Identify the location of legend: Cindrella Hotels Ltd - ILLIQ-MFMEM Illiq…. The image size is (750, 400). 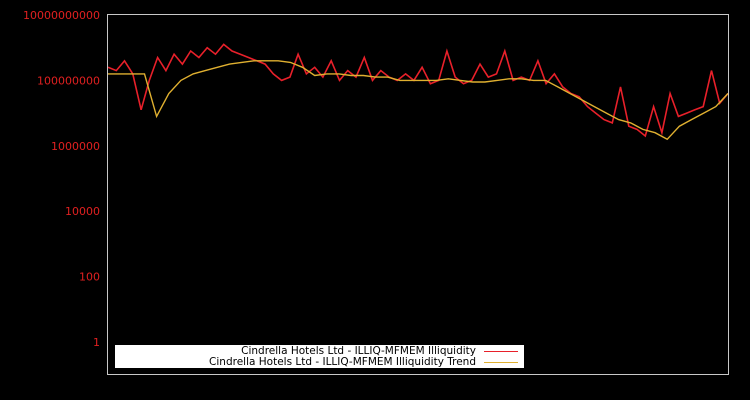
(319, 356).